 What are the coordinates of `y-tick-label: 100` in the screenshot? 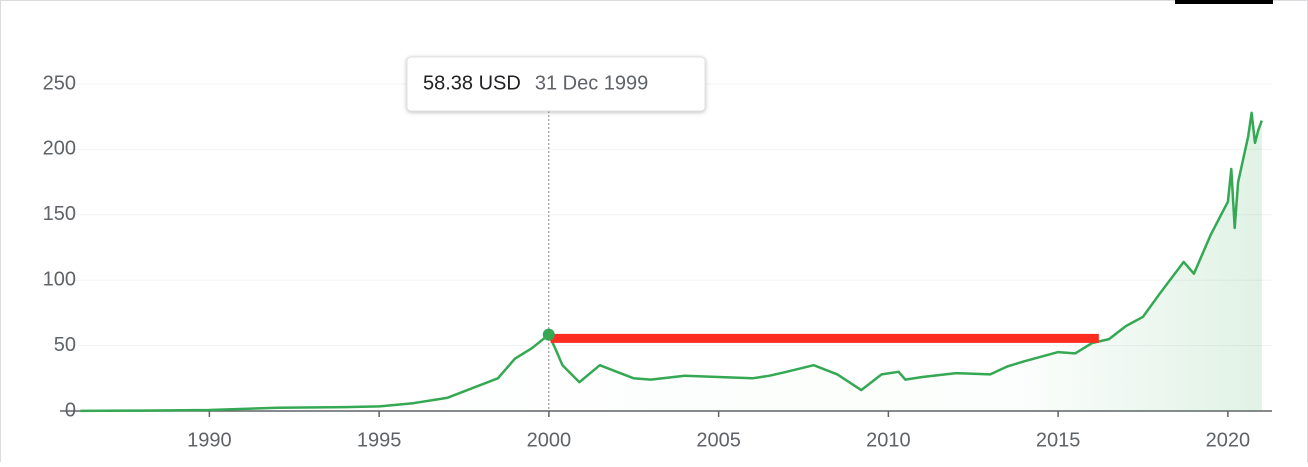 It's located at (59, 279).